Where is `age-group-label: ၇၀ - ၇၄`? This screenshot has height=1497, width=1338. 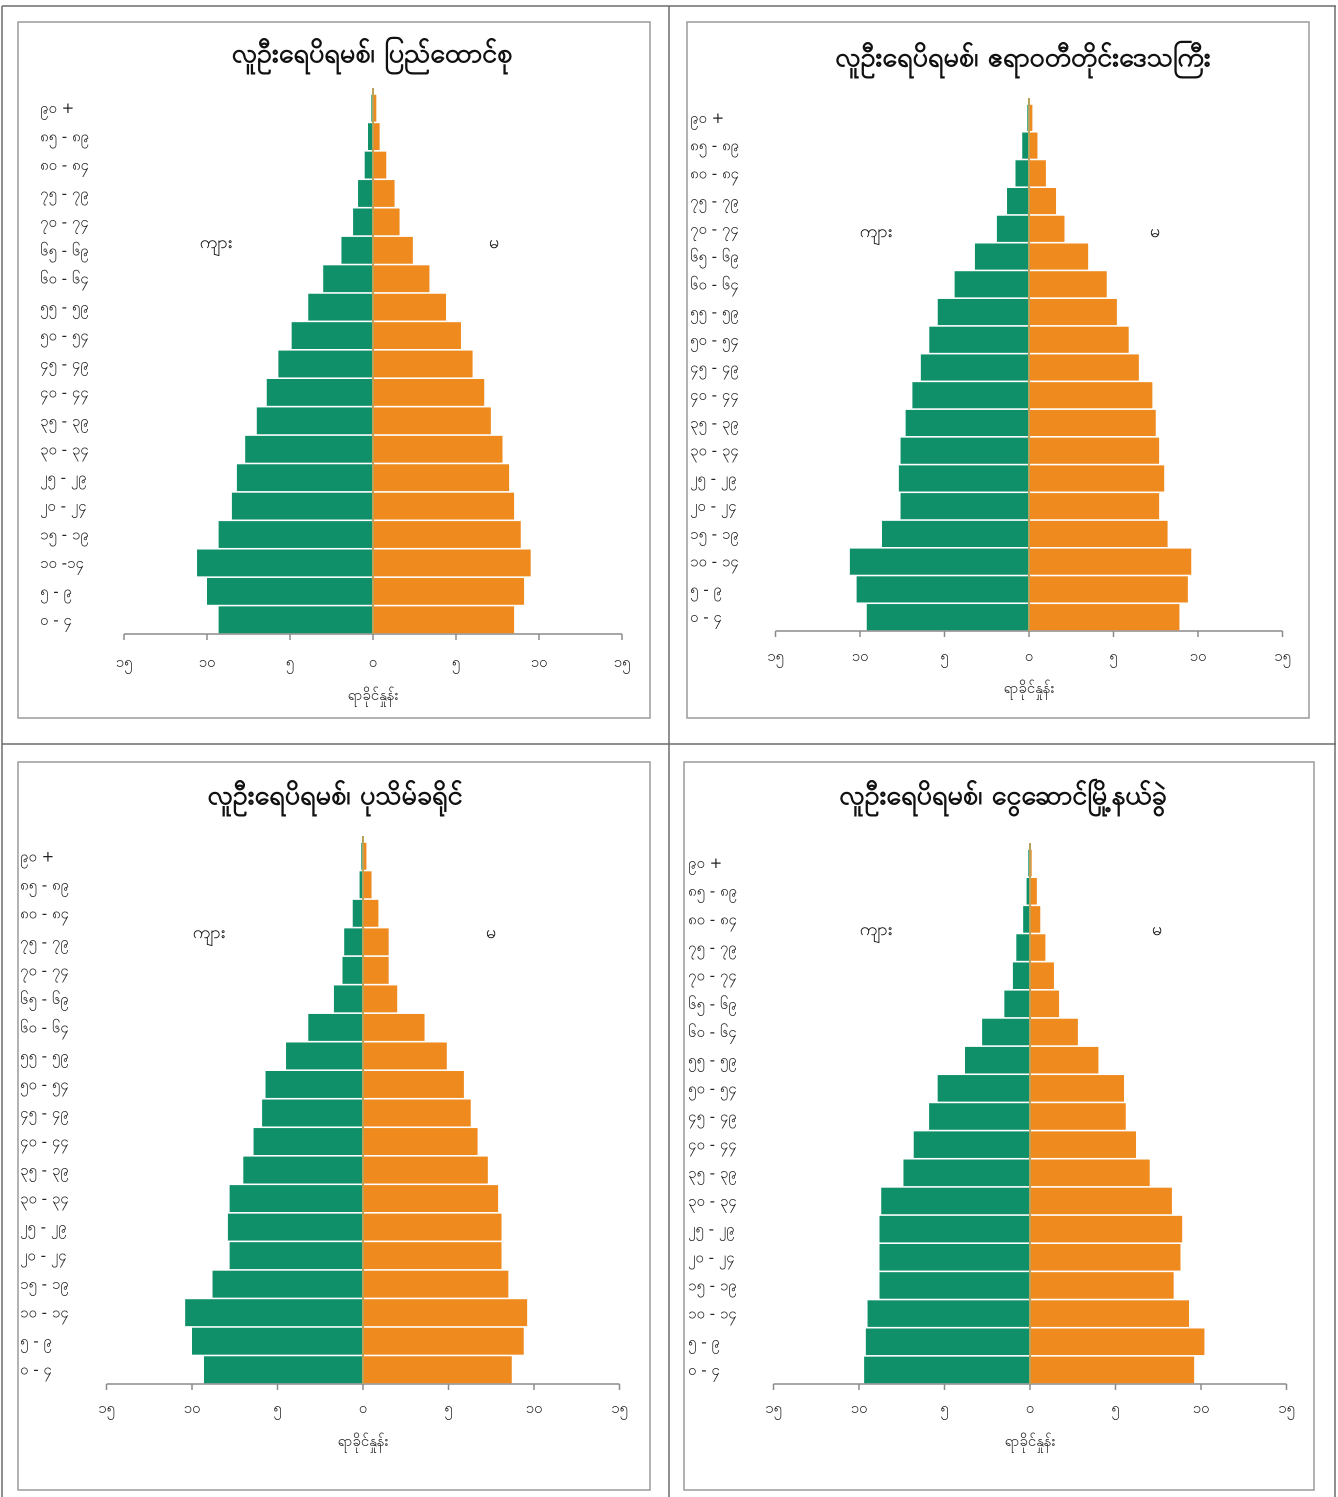
age-group-label: ၇၀ - ၇၄ is located at coordinates (712, 977).